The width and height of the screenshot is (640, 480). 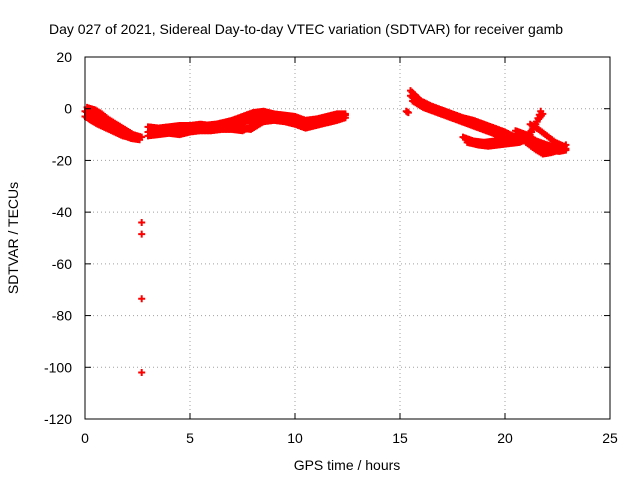 What do you see at coordinates (62, 212) in the screenshot?
I see `y-tick-label: -40` at bounding box center [62, 212].